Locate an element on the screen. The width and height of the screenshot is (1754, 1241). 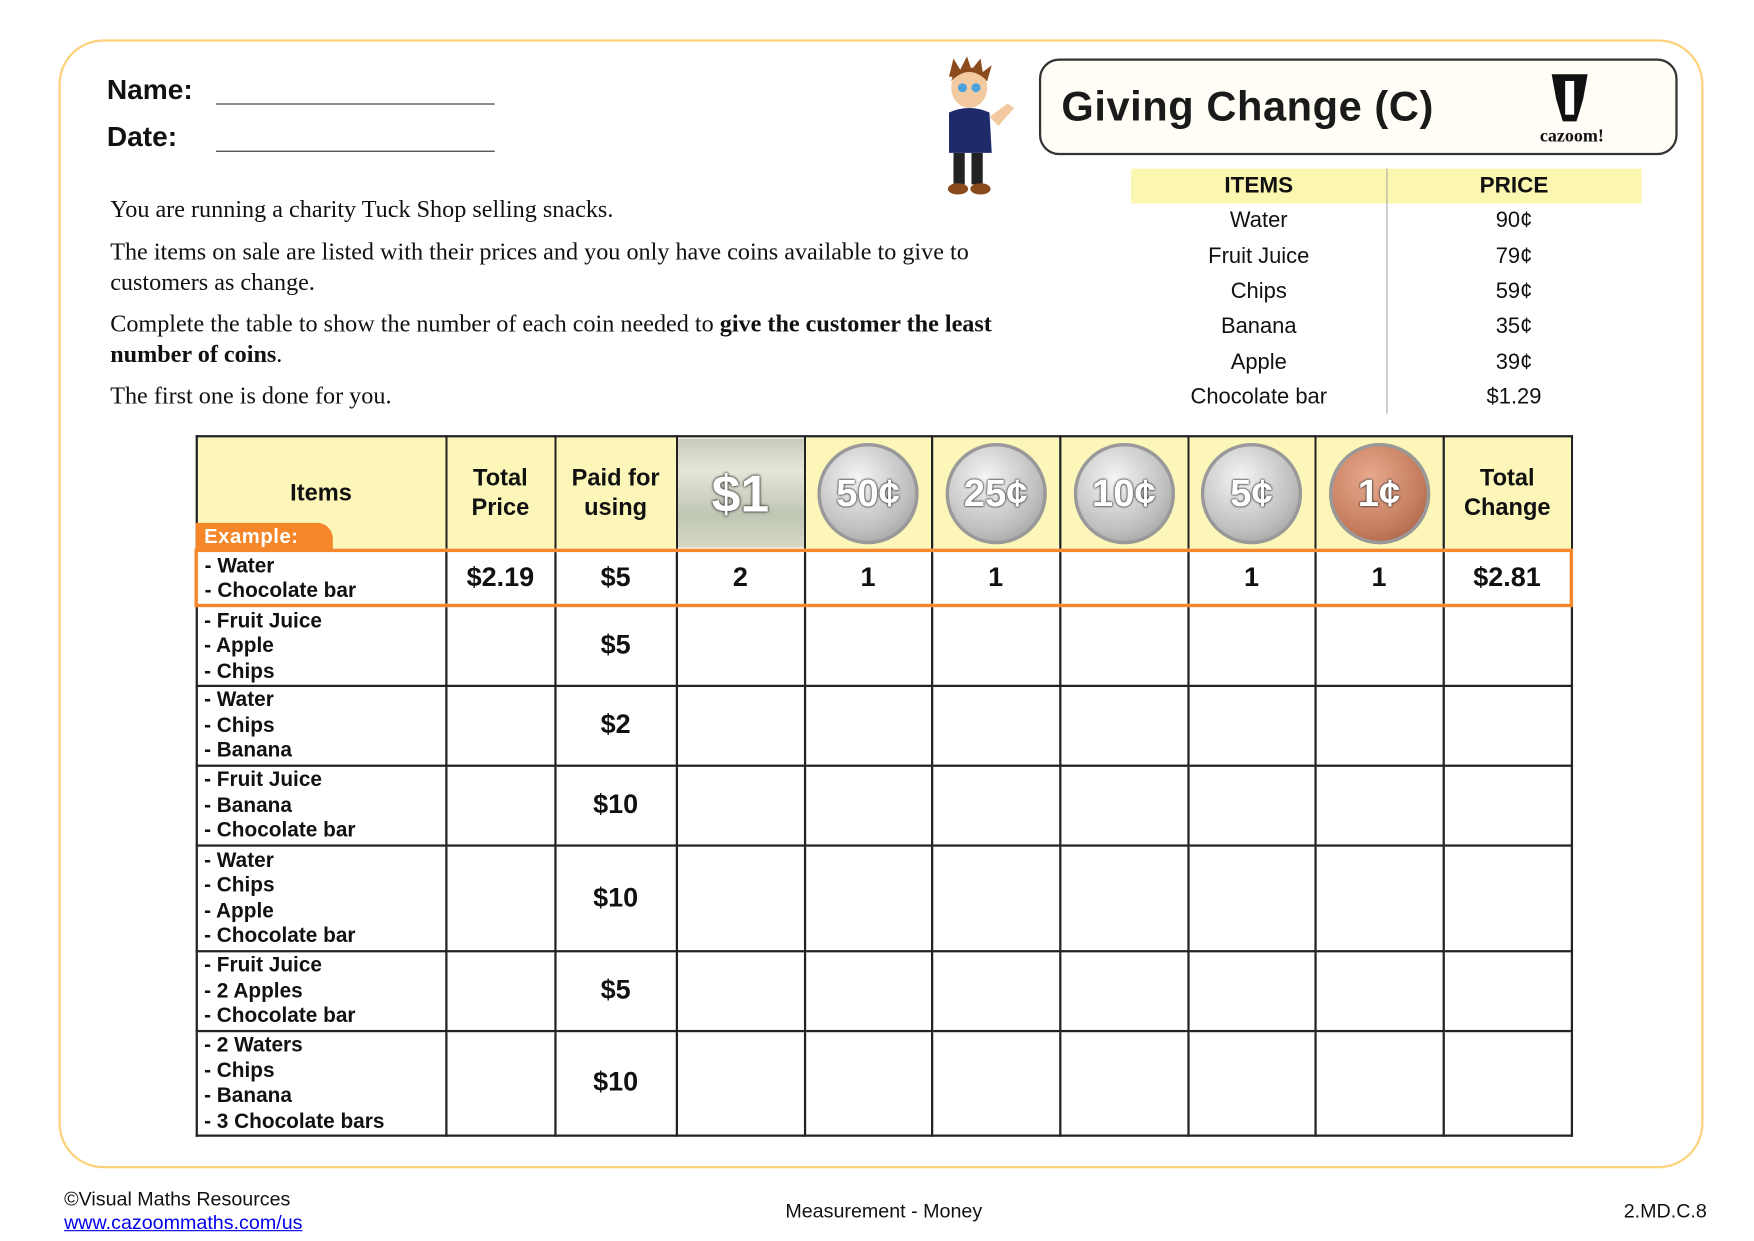
price-value: 90¢ is located at coordinates (1514, 220).